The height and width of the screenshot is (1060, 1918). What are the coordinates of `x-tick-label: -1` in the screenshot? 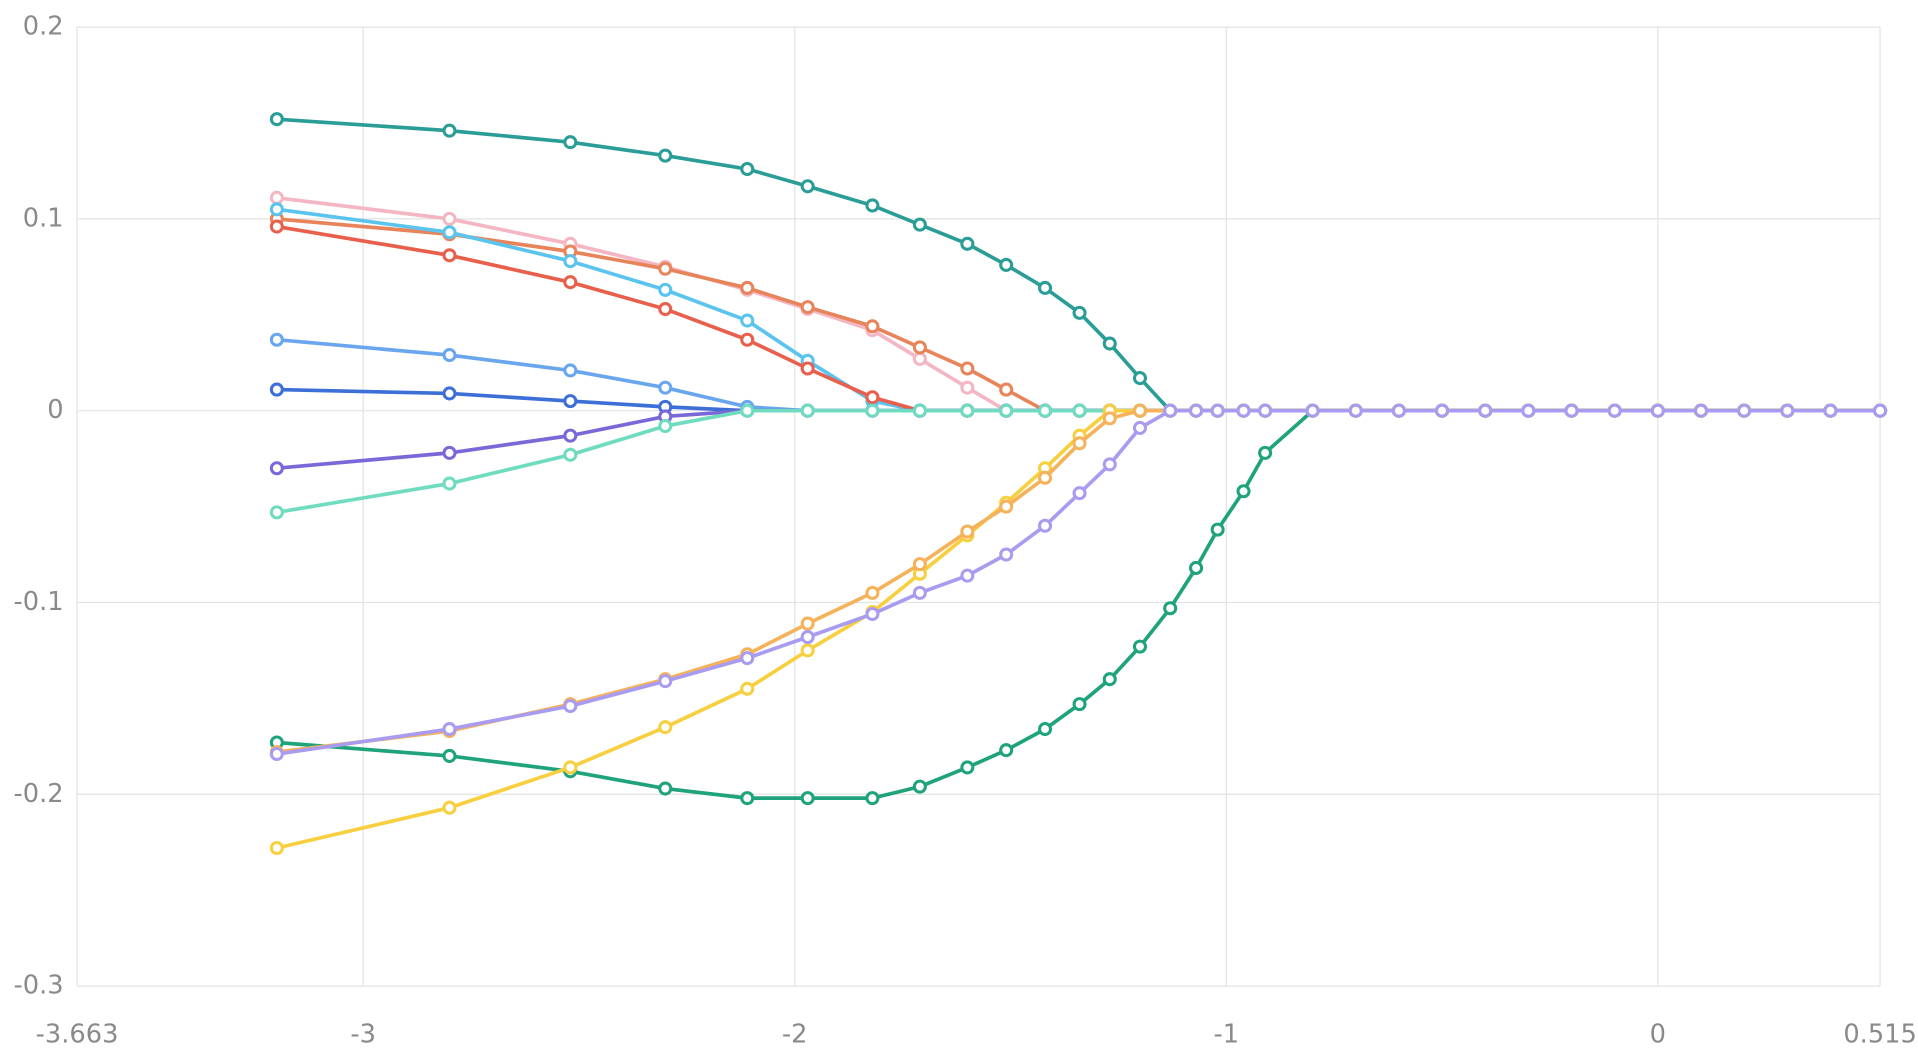 It's located at (1226, 1035).